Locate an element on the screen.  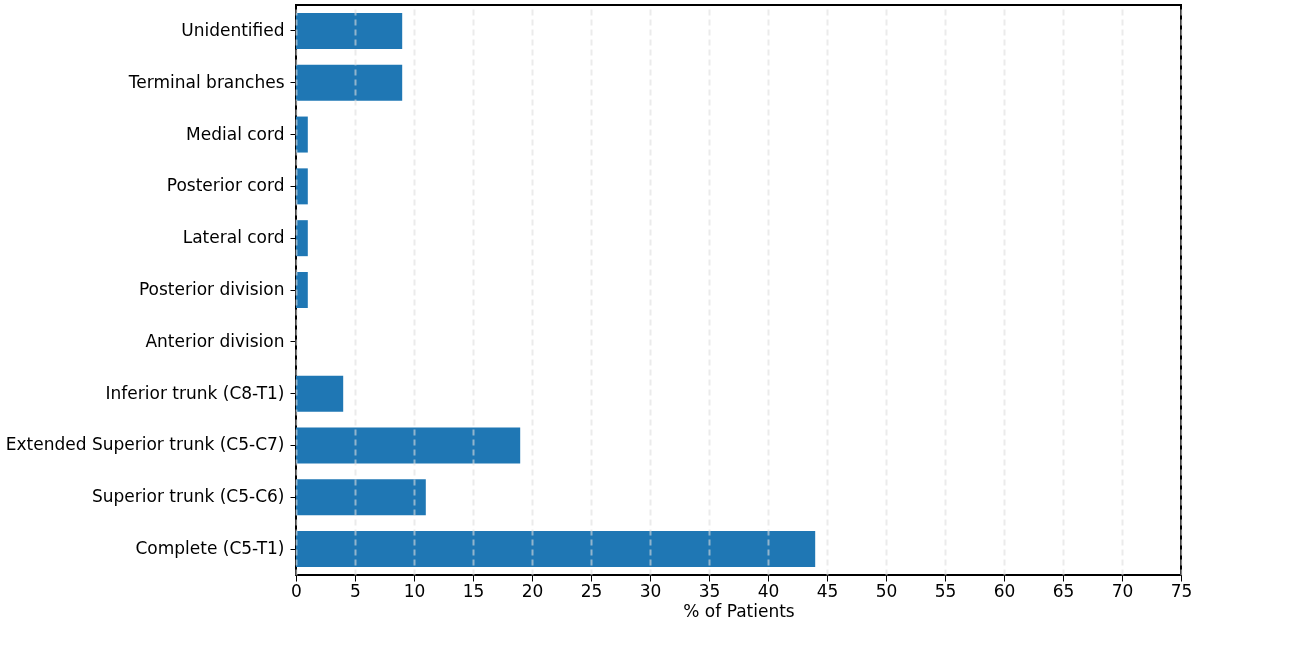
y-tick-label: Superior trunk (C5-C6) is located at coordinates (188, 496).